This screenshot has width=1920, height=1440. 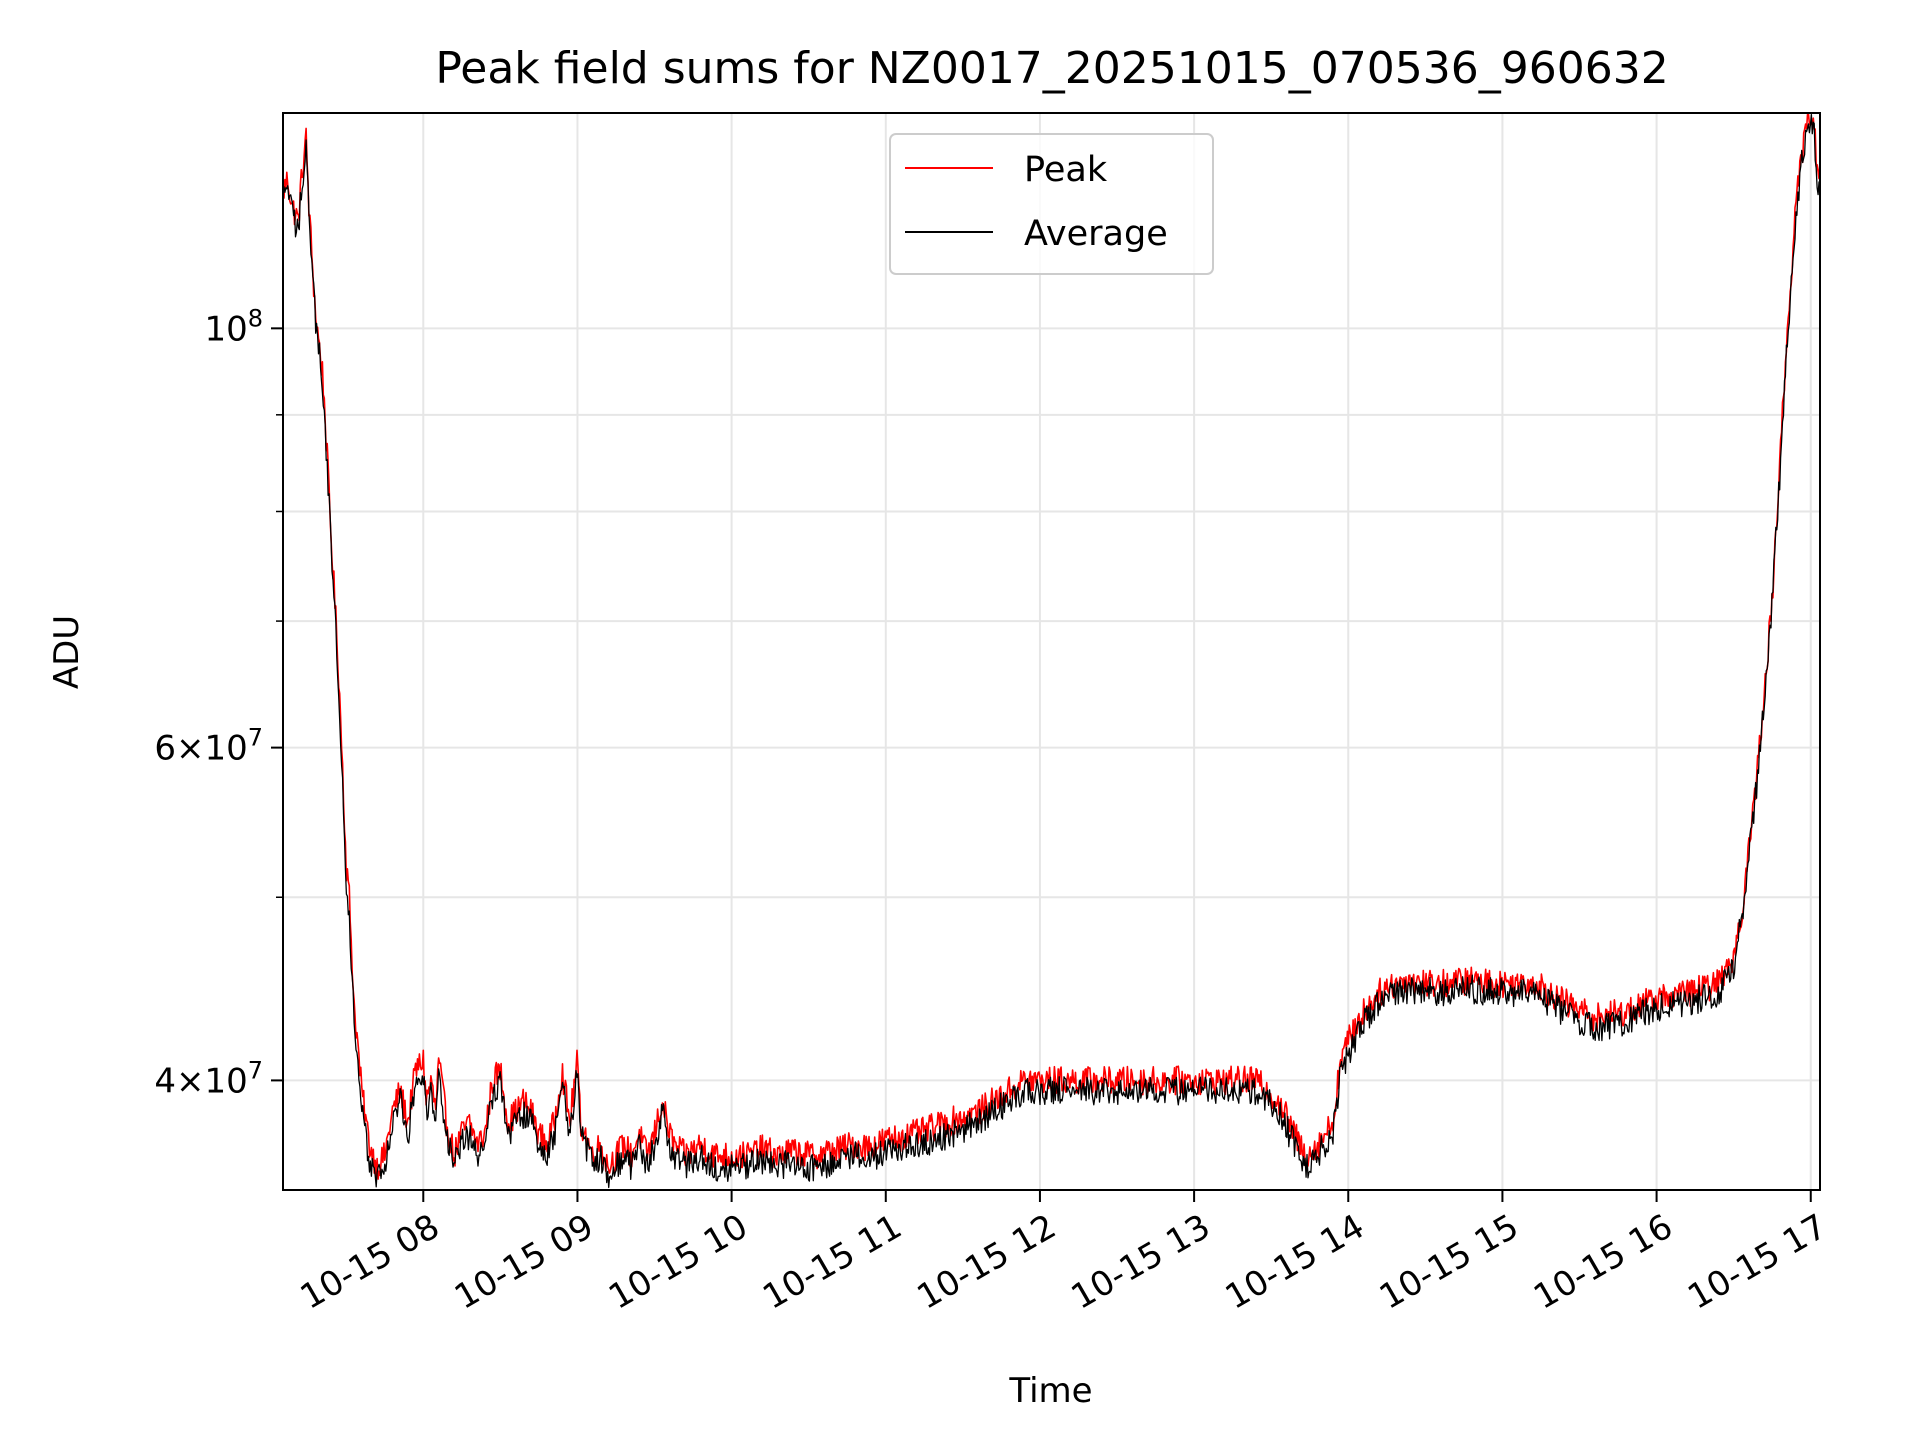 What do you see at coordinates (208, 746) in the screenshot?
I see `y-tick-label: 6×107` at bounding box center [208, 746].